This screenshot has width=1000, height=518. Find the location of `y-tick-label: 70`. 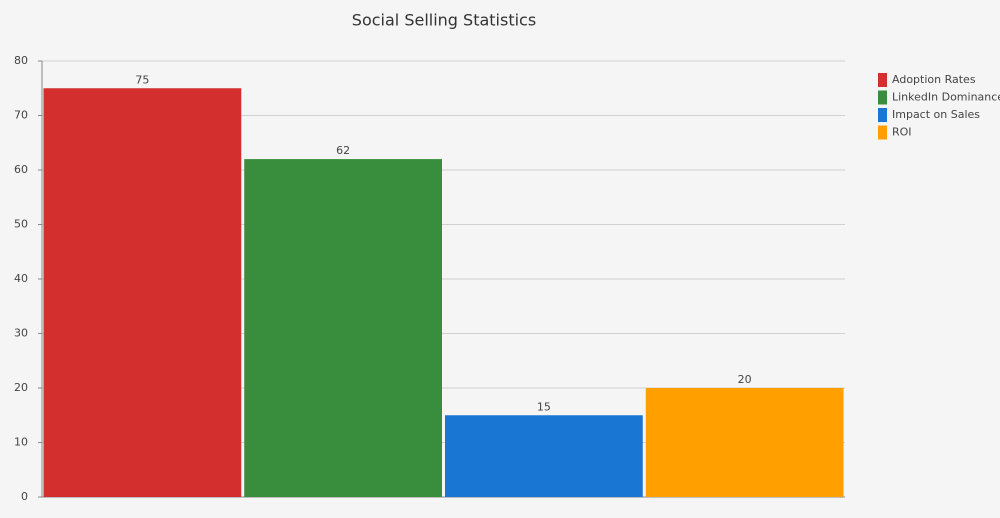

y-tick-label: 70 is located at coordinates (21, 115).